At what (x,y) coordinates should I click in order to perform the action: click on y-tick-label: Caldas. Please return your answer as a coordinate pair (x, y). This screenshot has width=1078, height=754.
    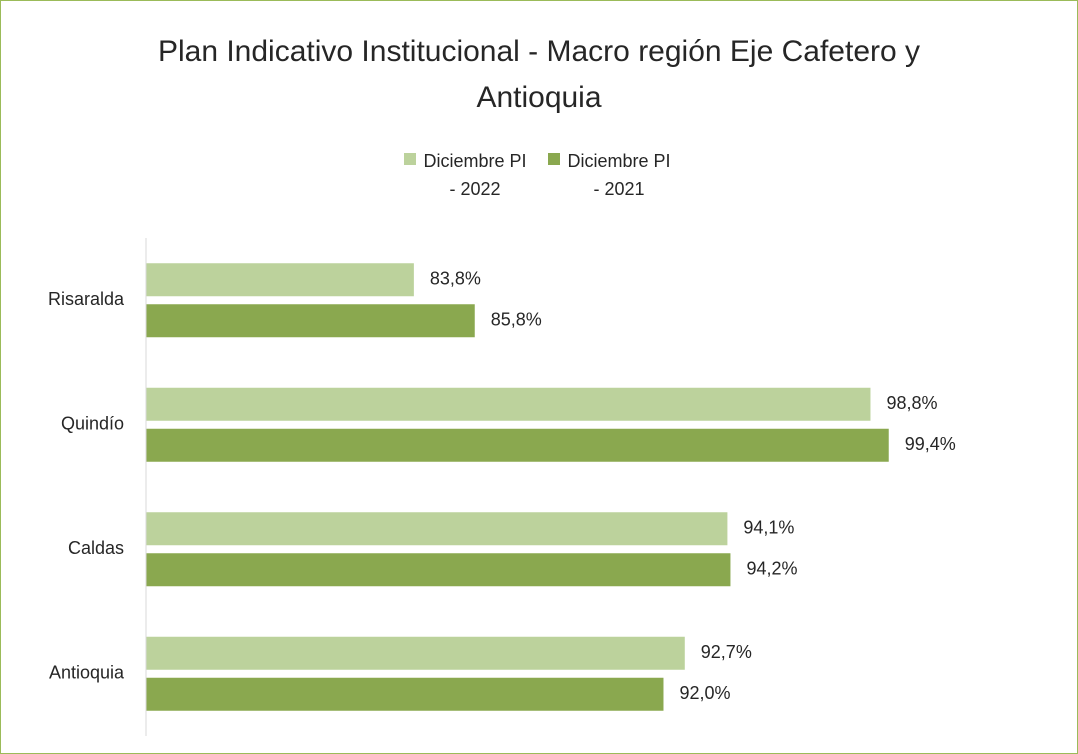
    Looking at the image, I should click on (96, 548).